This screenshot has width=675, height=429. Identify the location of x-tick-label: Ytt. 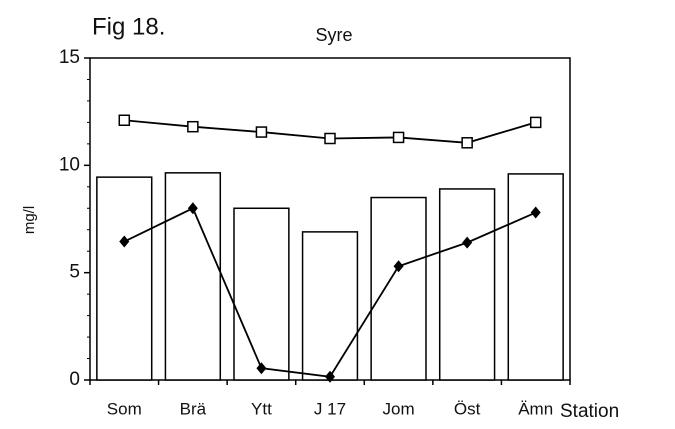
(261, 408).